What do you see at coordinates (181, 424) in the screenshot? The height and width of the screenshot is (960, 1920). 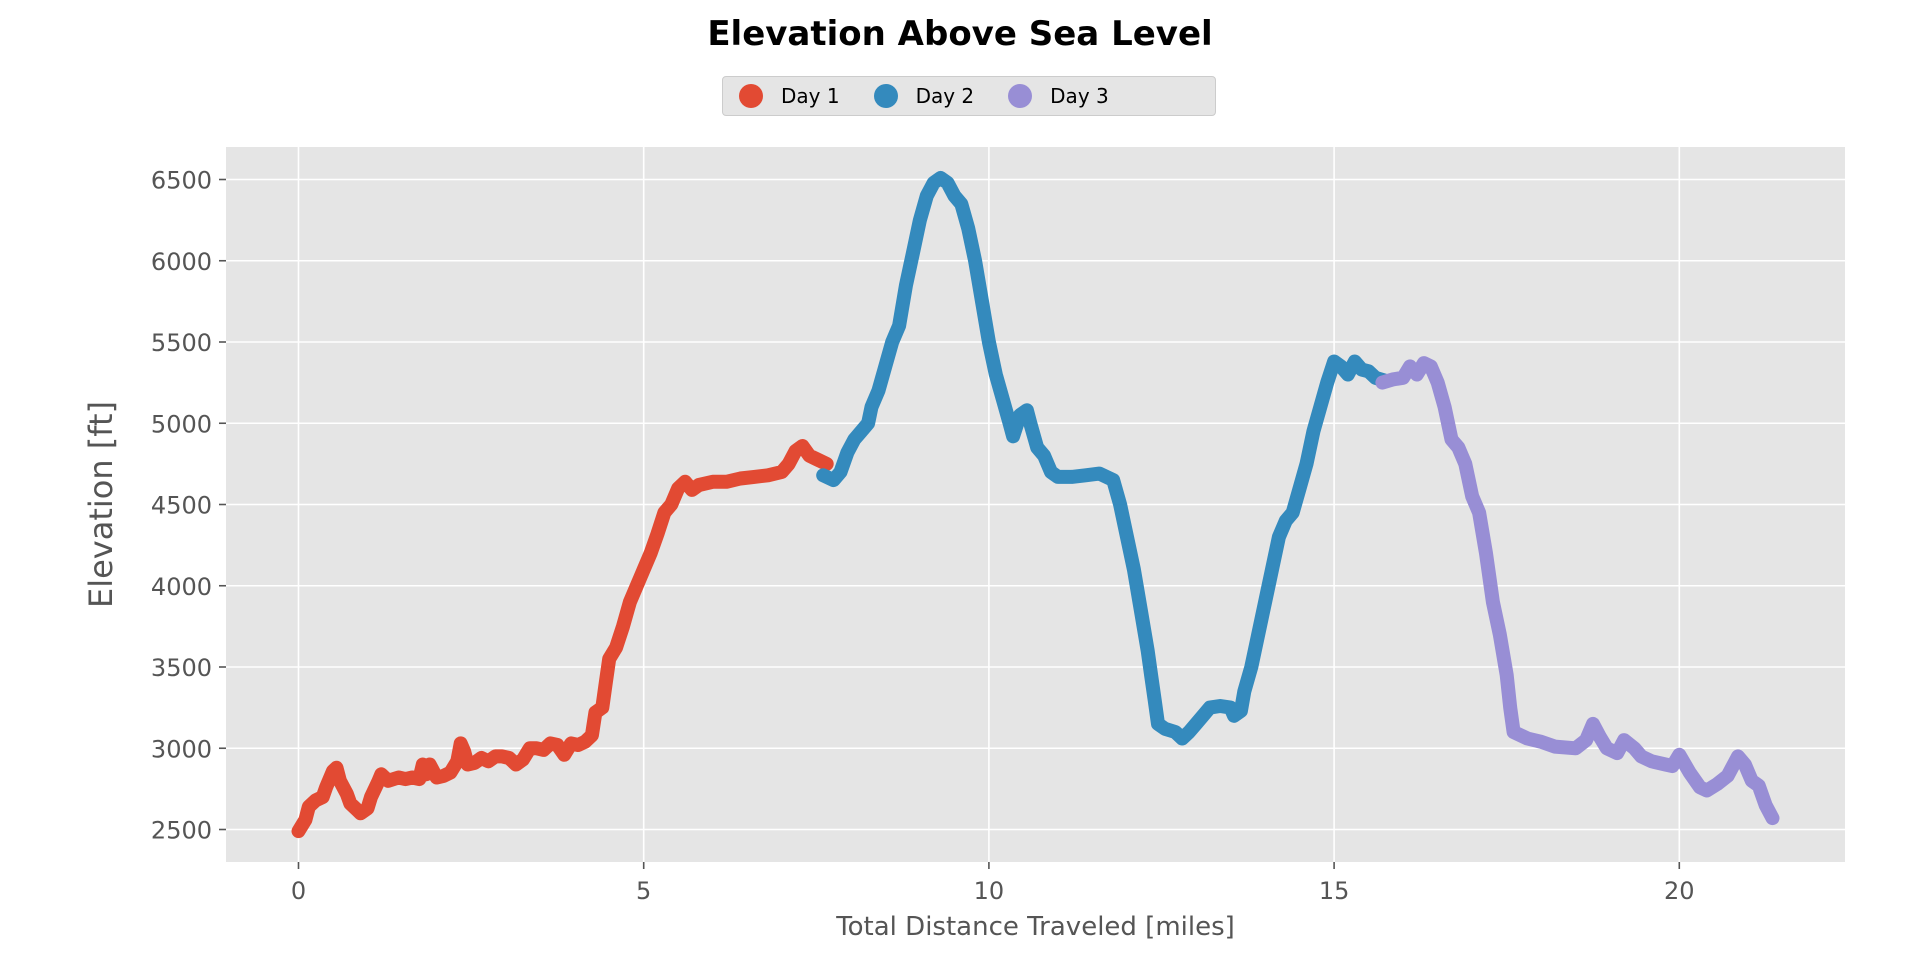 I see `y-tick-label: 5000` at bounding box center [181, 424].